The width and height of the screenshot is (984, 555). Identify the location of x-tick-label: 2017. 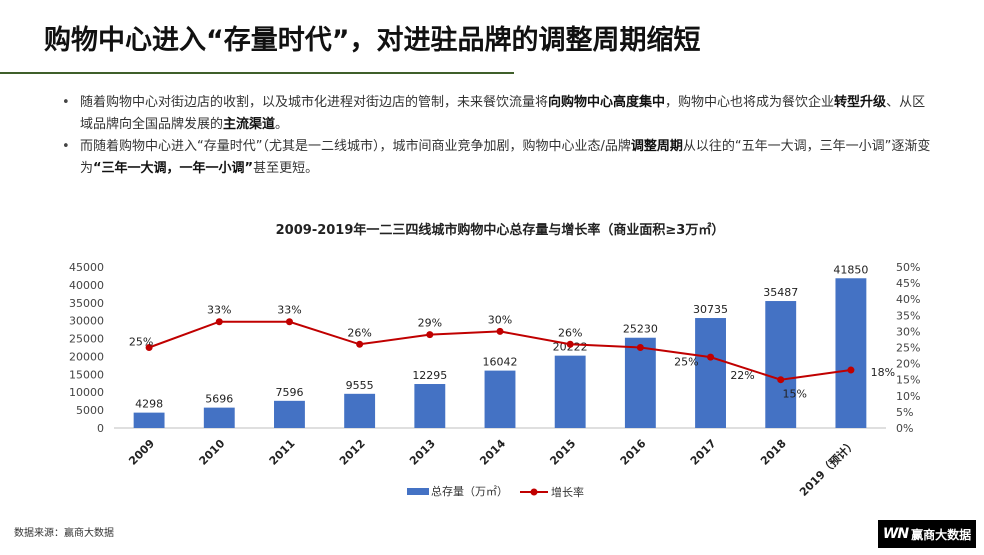
(703, 452).